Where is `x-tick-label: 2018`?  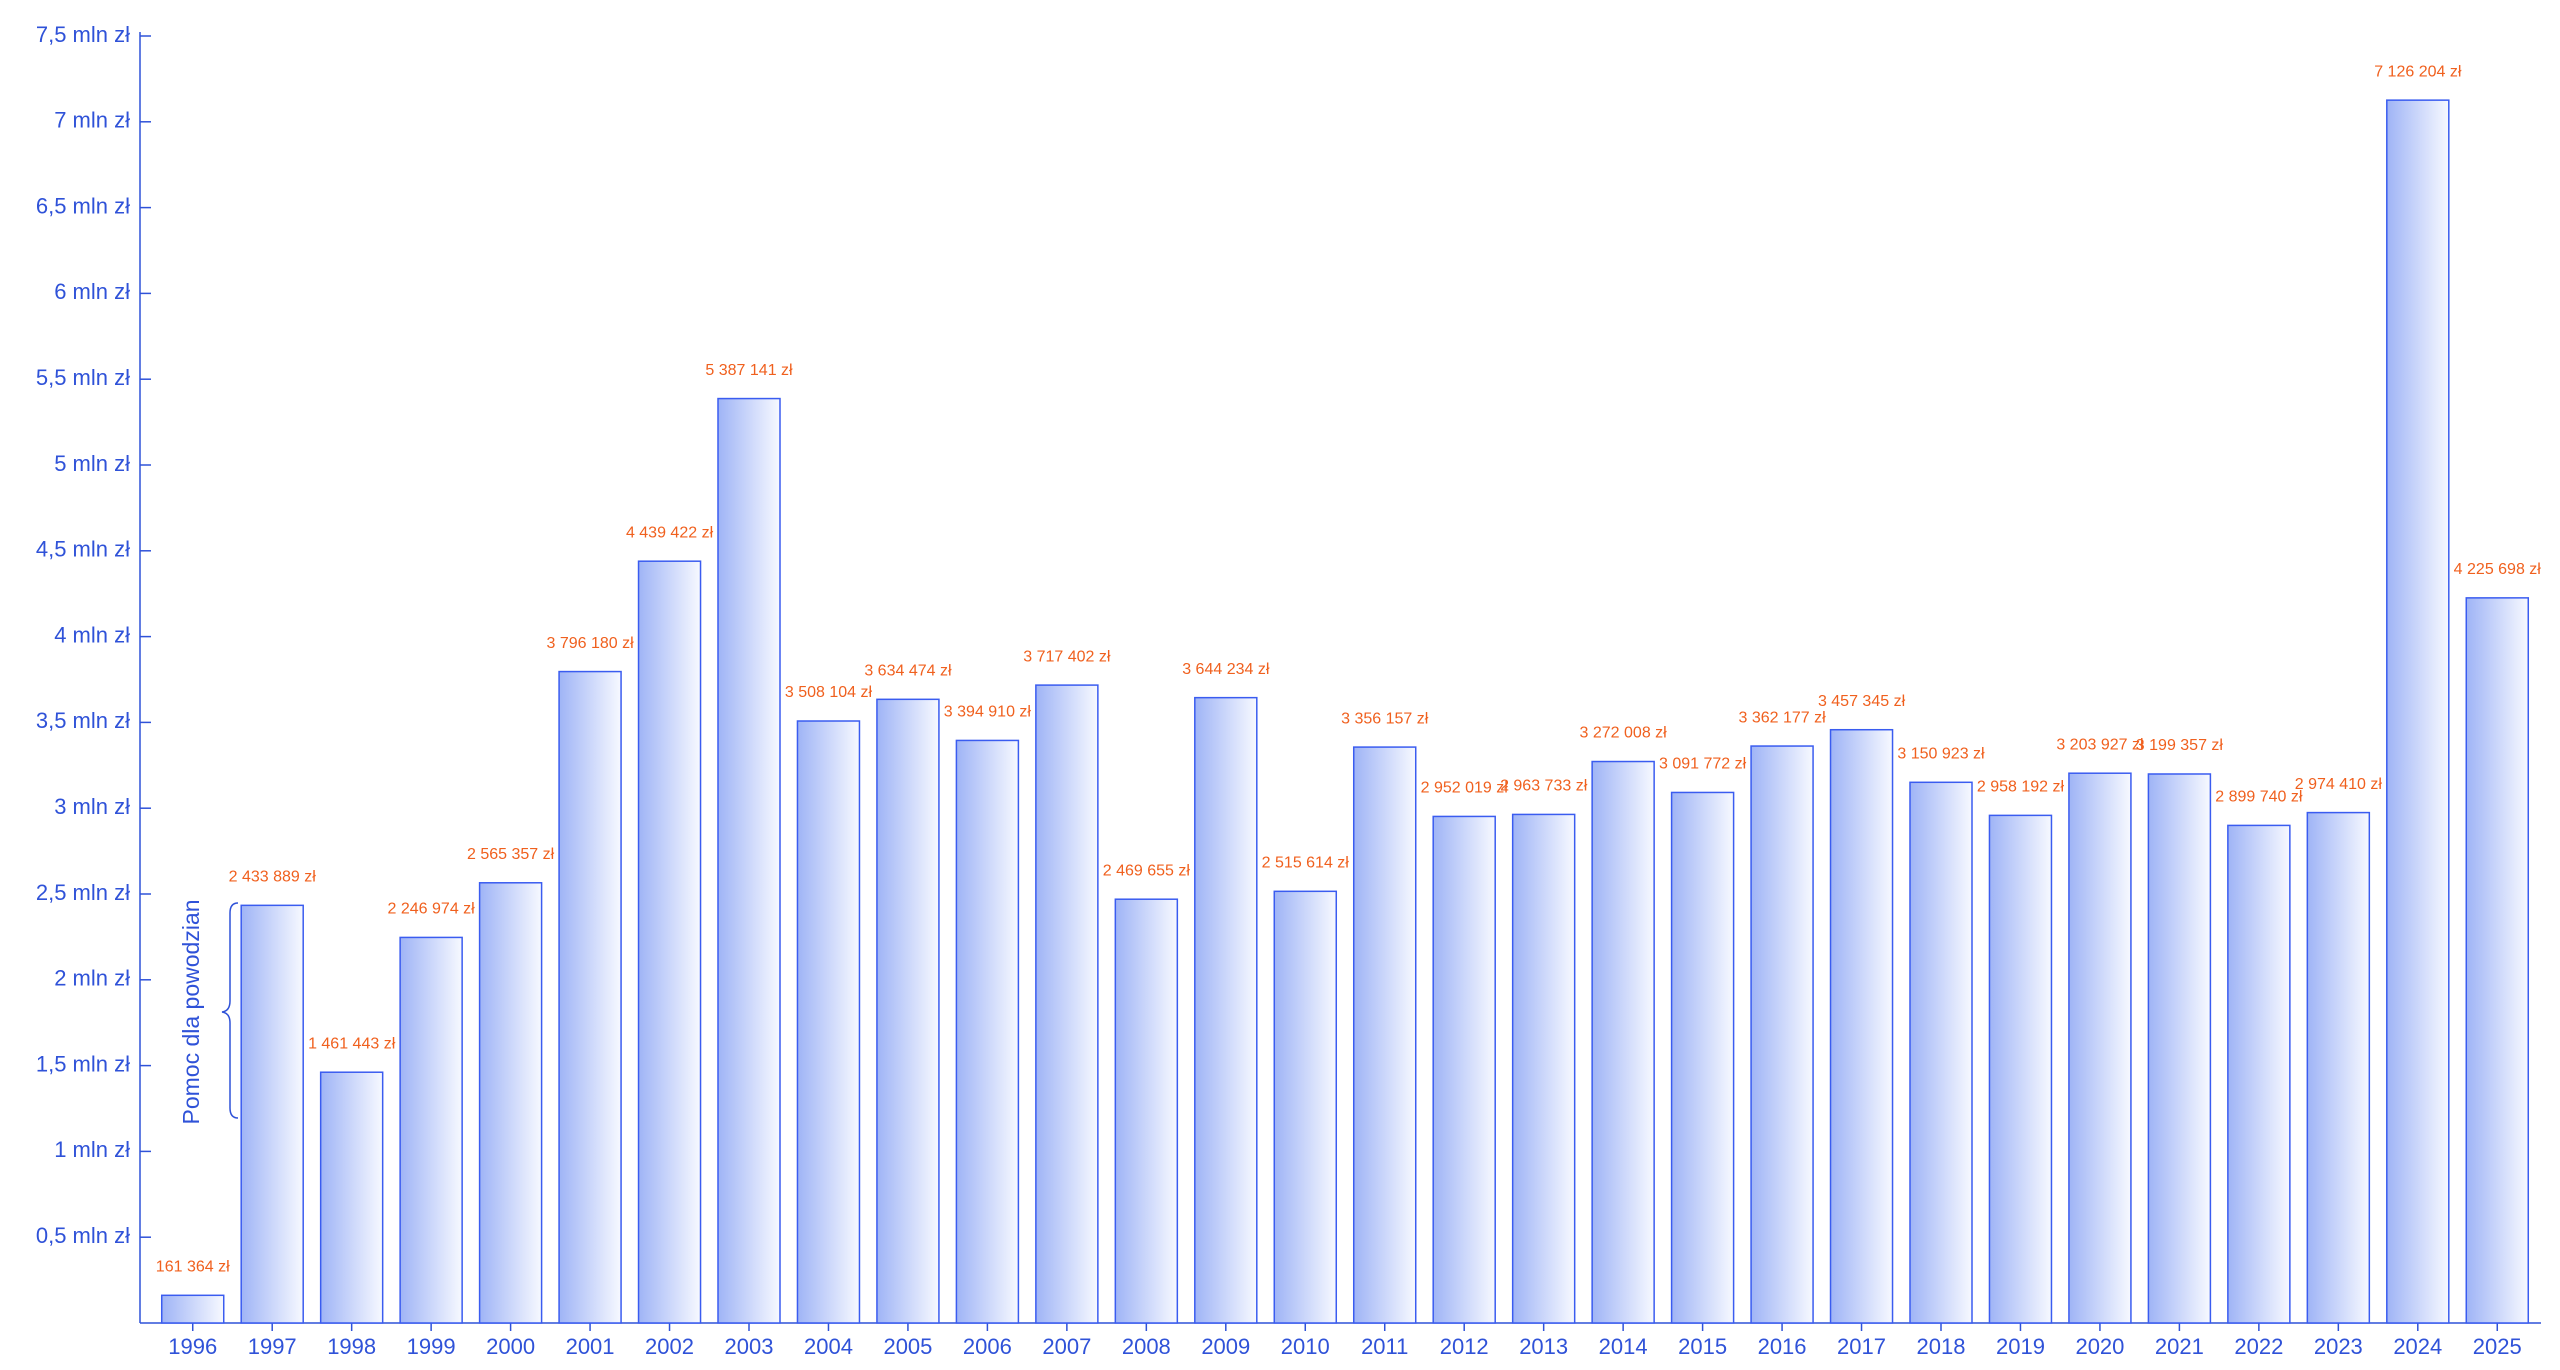
x-tick-label: 2018 is located at coordinates (1941, 1346).